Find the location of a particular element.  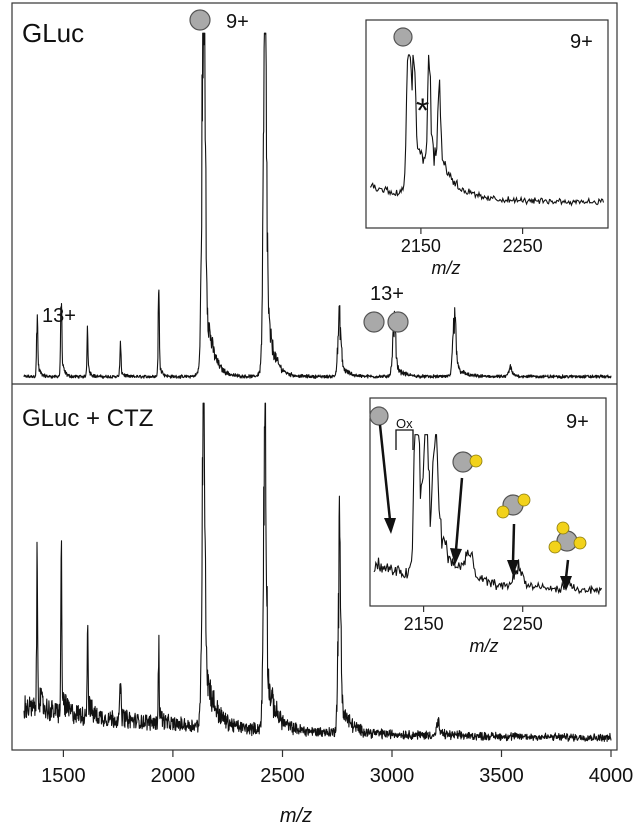

x-axis: 1500 2000 2500 3000 3500 4000 is located at coordinates (337, 768).